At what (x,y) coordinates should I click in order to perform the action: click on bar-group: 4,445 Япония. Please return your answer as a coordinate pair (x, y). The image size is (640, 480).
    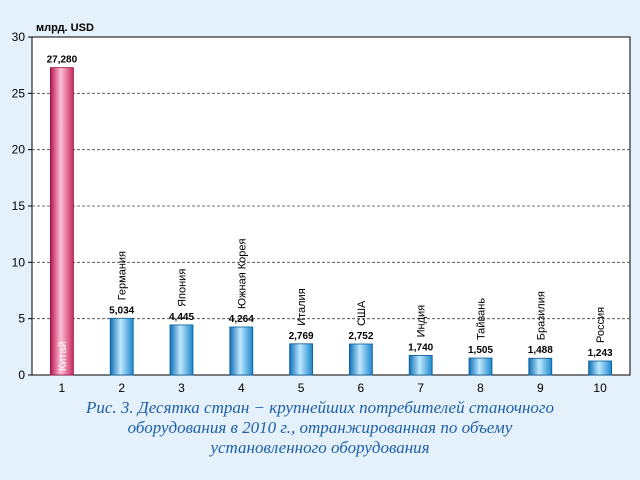
    Looking at the image, I should click on (181, 322).